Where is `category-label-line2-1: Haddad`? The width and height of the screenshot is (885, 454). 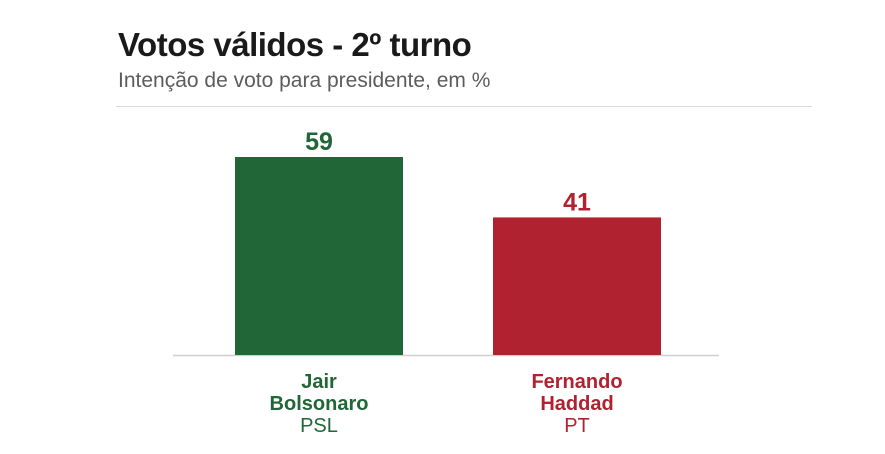
category-label-line2-1: Haddad is located at coordinates (577, 404).